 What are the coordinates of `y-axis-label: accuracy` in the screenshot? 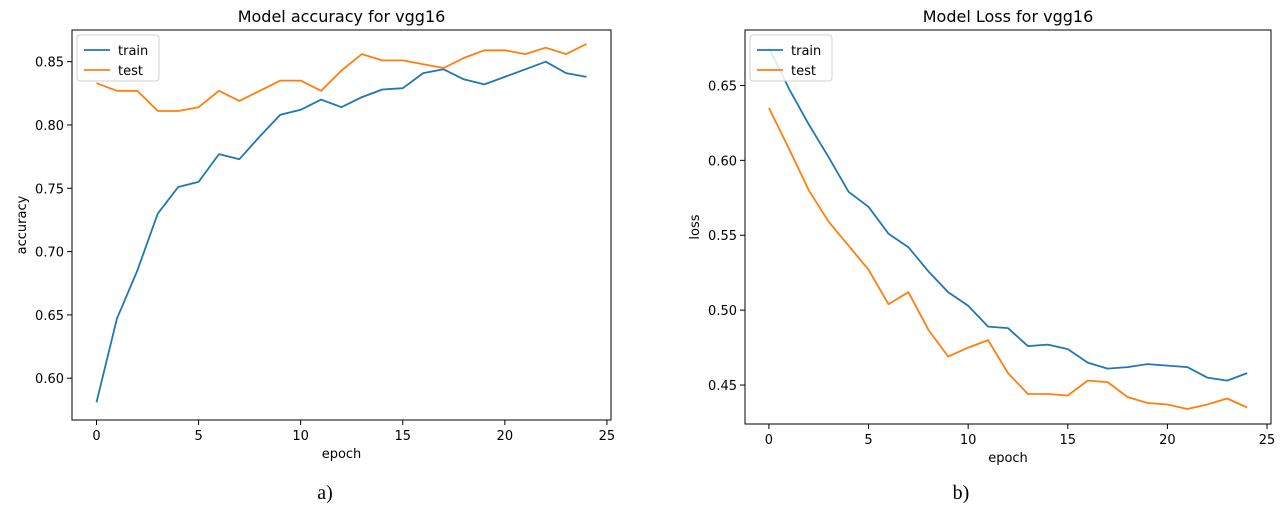 It's located at (22, 224).